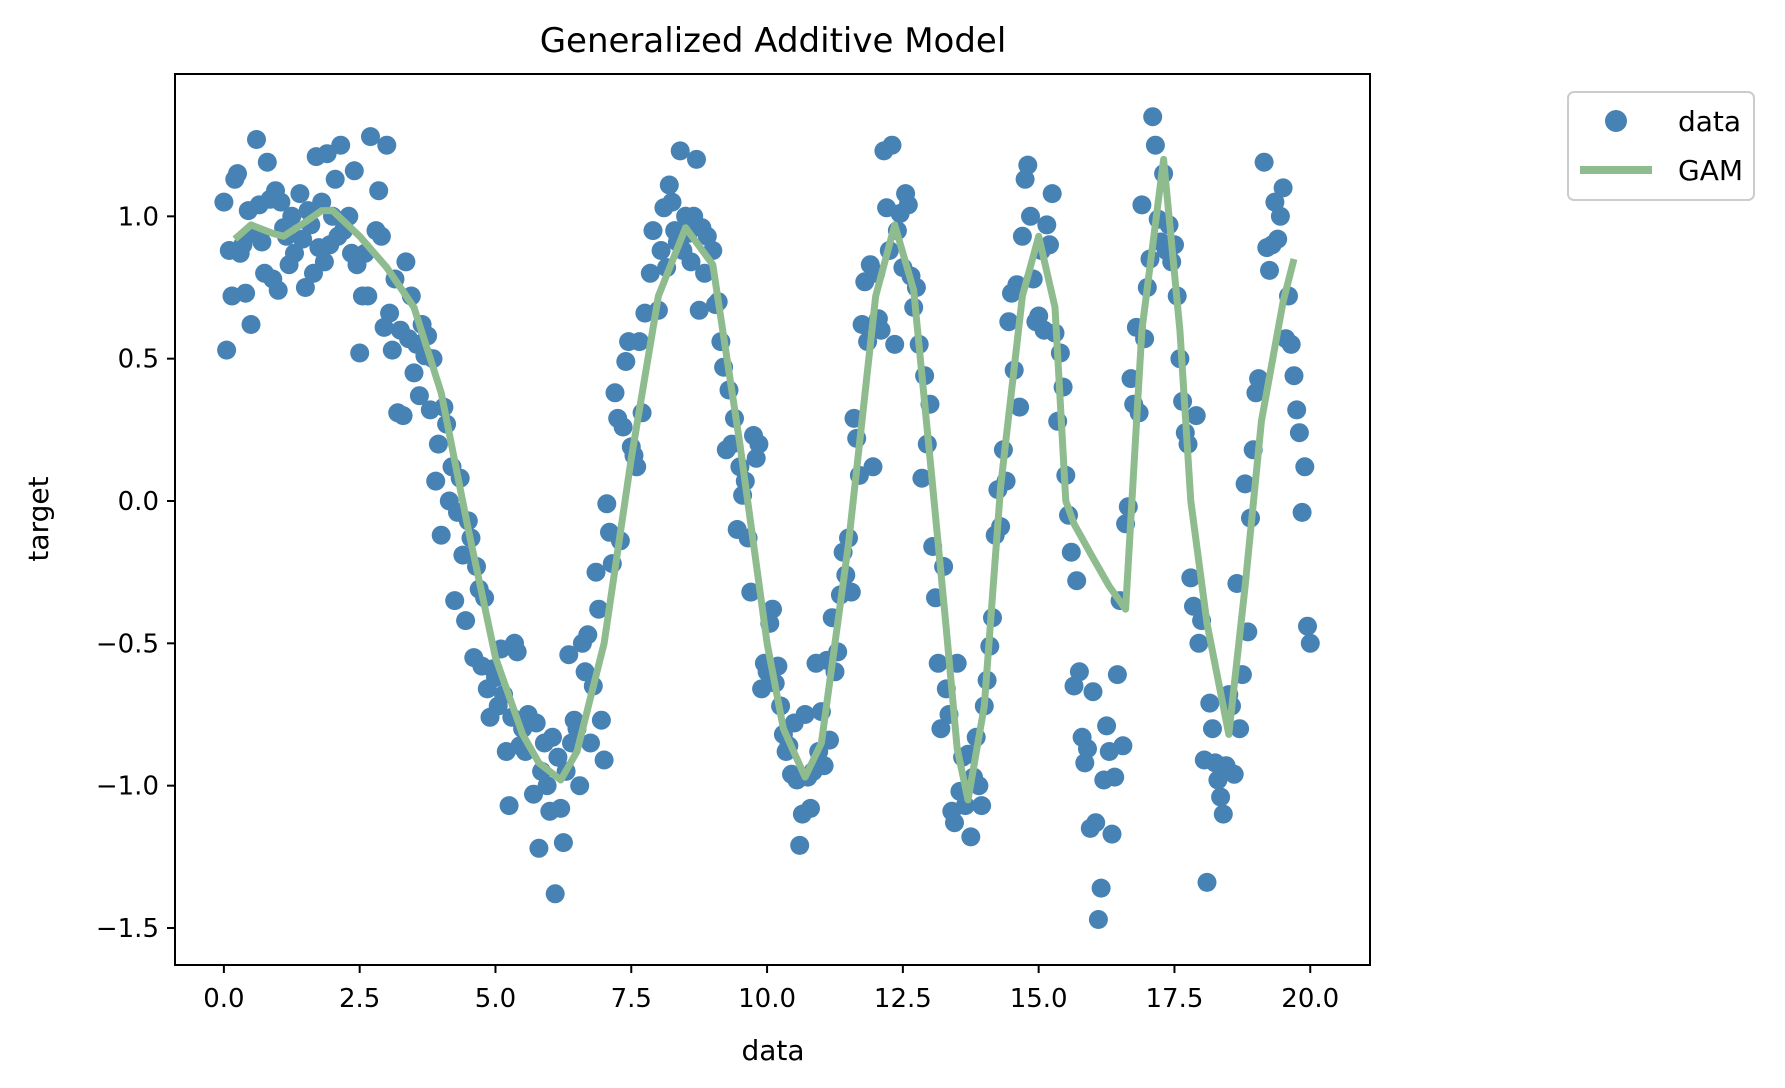 Image resolution: width=1785 pixels, height=1088 pixels. I want to click on legend-label-gam: GAM, so click(1710, 170).